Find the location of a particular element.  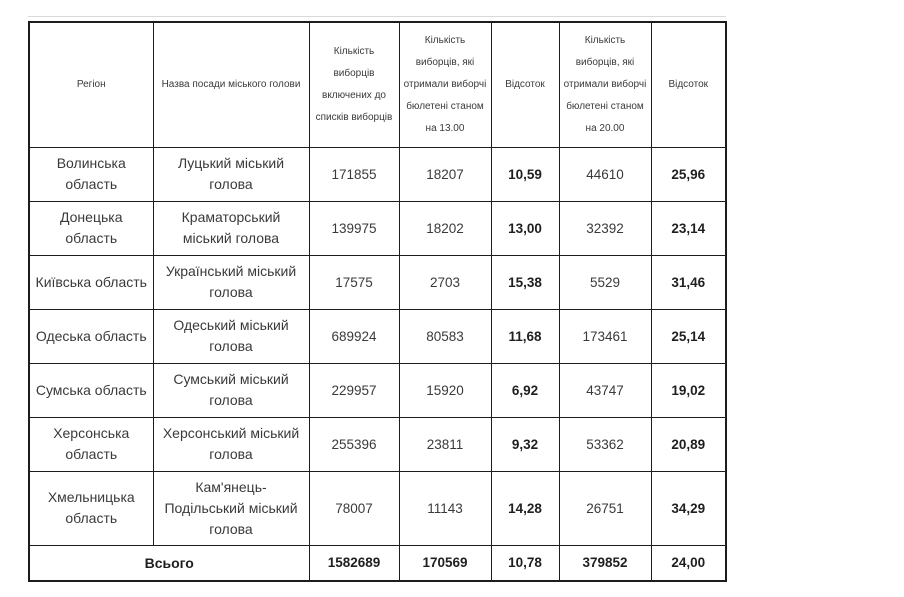

cell-percent-1300: 15,38 is located at coordinates (525, 282).